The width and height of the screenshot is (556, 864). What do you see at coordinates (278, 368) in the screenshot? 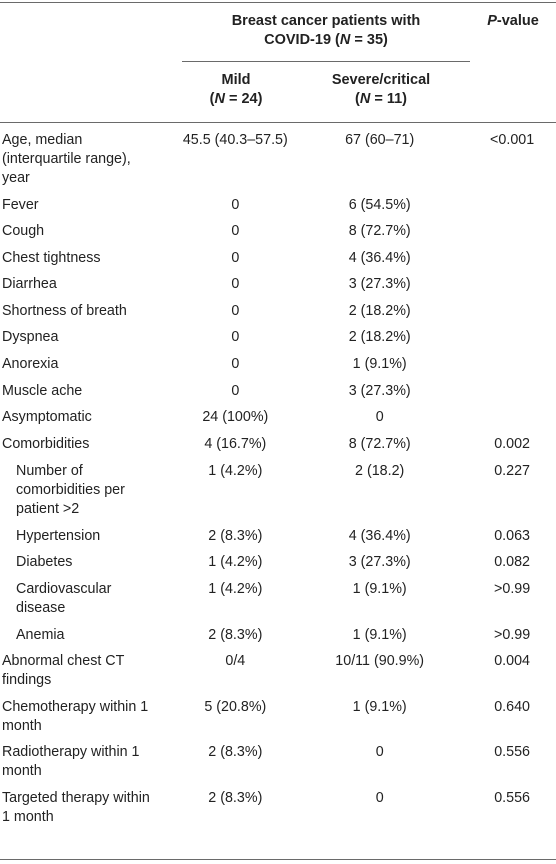
I see `table-row: Anorexia 0 1 (9.1%)` at bounding box center [278, 368].